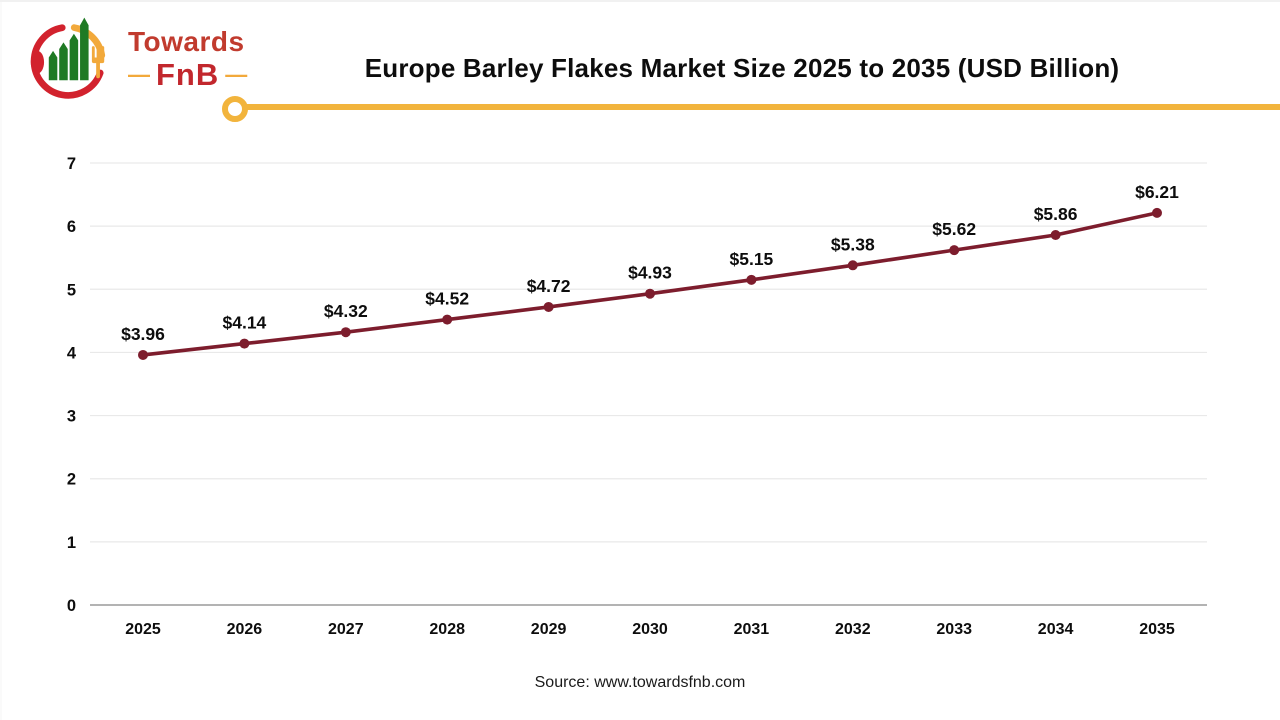 This screenshot has width=1280, height=720. I want to click on data-point-label: $6.21, so click(1157, 192).